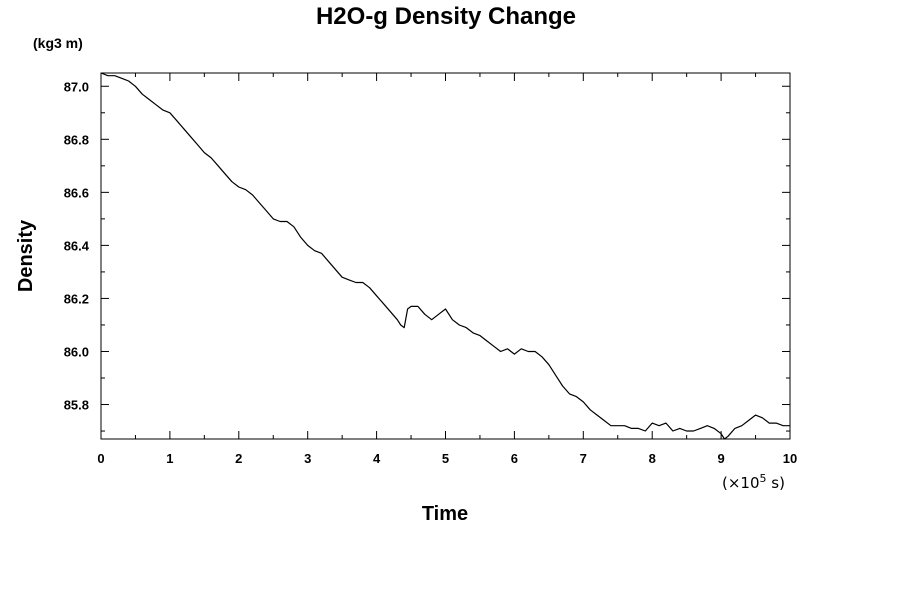  Describe the element at coordinates (776, 483) in the screenshot. I see `x-scale-unit: s)` at that location.